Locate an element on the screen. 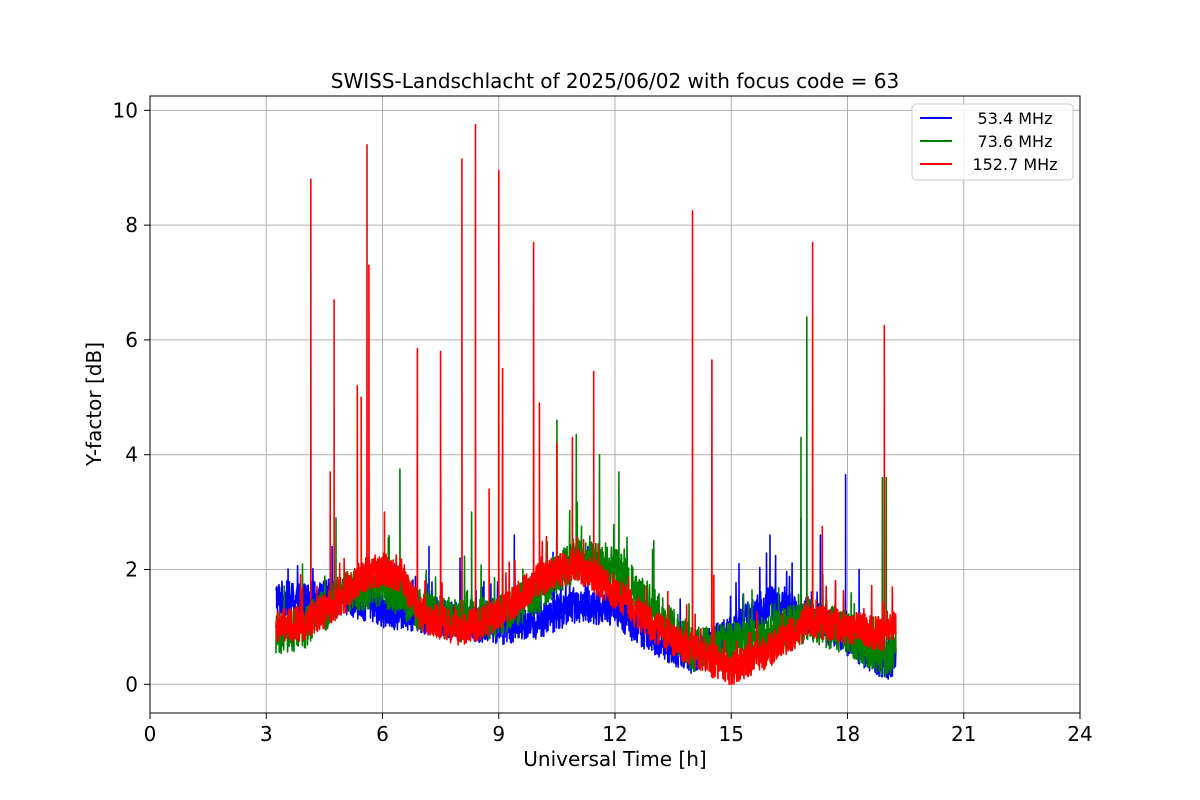 Image resolution: width=1200 pixels, height=800 pixels. legend-label-73-6: 73.6 MHz is located at coordinates (1015, 141).